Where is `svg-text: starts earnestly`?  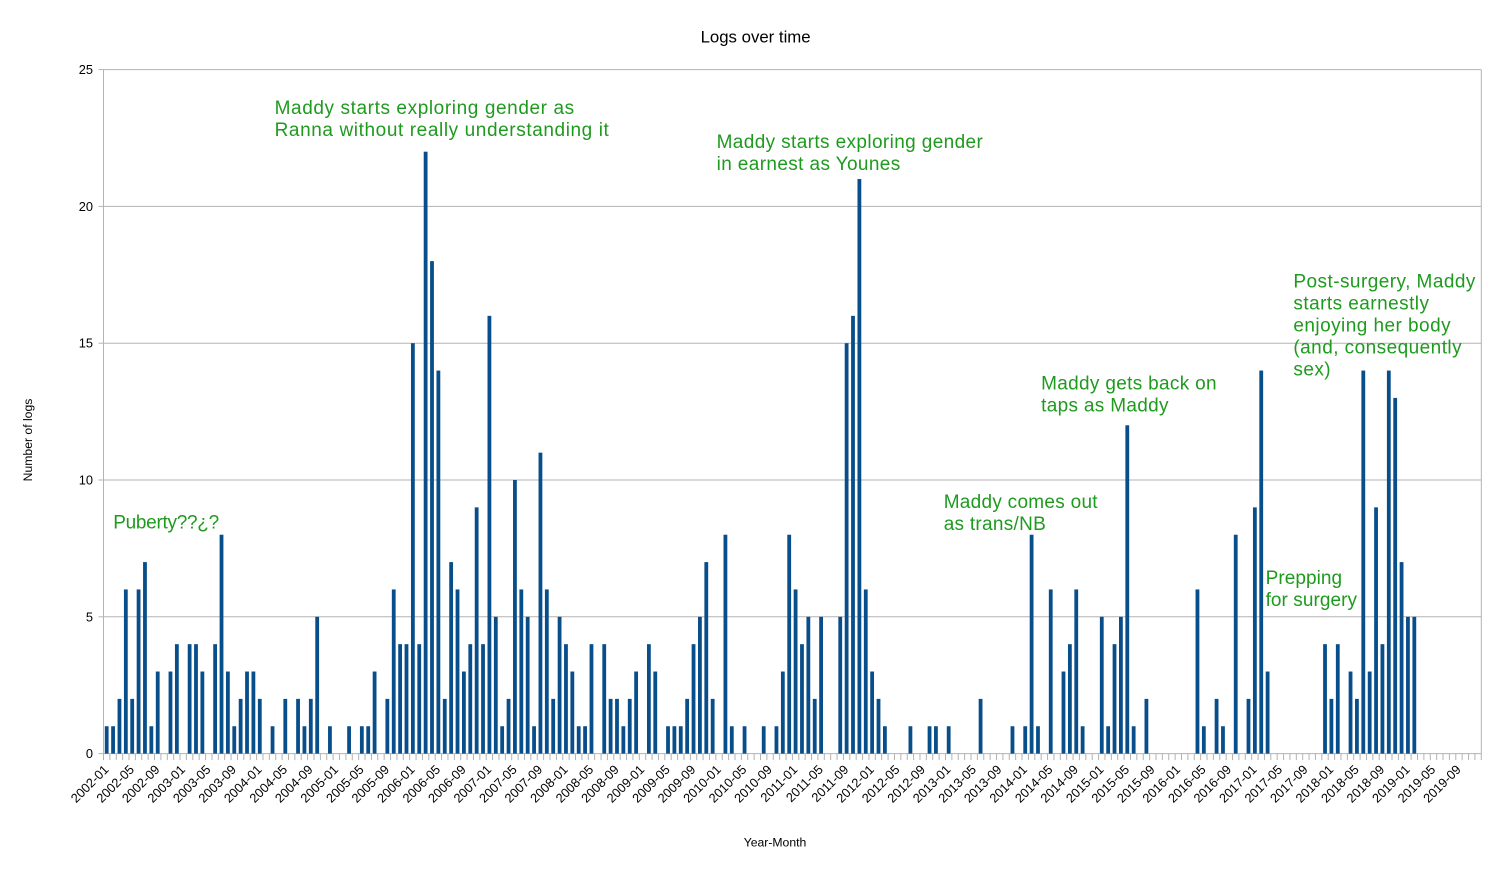
svg-text: starts earnestly is located at coordinates (1361, 304).